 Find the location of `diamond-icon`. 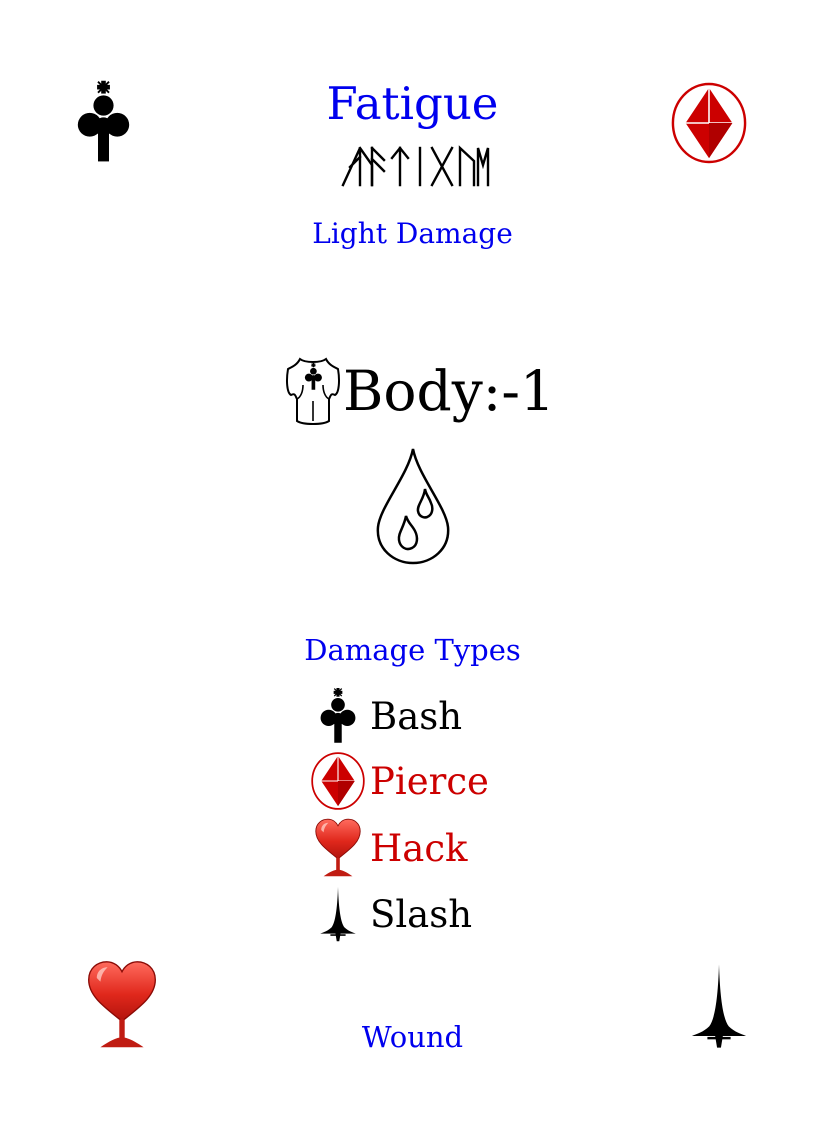

diamond-icon is located at coordinates (338, 781).